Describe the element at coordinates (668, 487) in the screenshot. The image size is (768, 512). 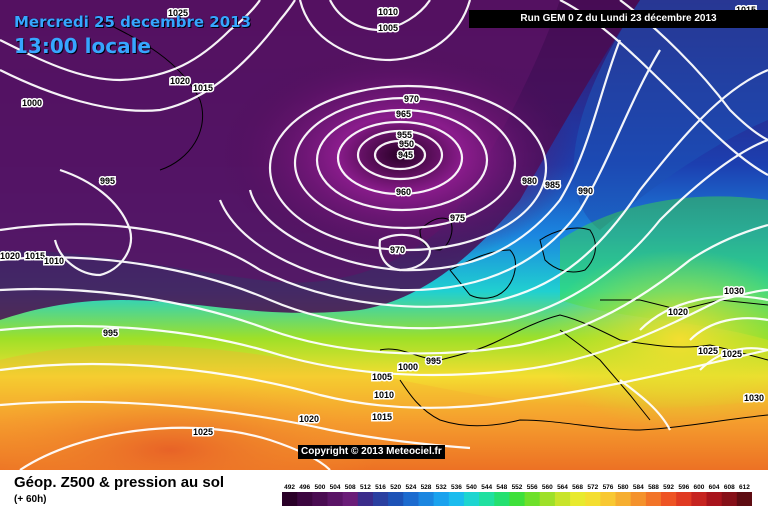
I see `legend-tick-label: 592` at that location.